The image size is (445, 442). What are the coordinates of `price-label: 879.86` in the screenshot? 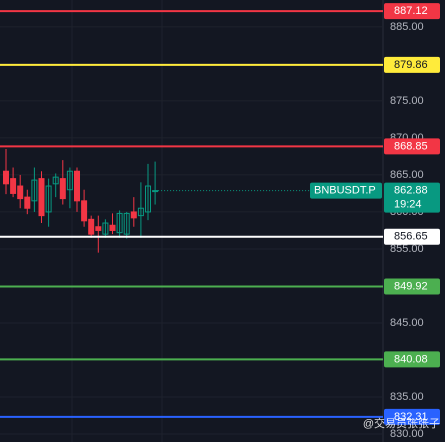 It's located at (411, 65).